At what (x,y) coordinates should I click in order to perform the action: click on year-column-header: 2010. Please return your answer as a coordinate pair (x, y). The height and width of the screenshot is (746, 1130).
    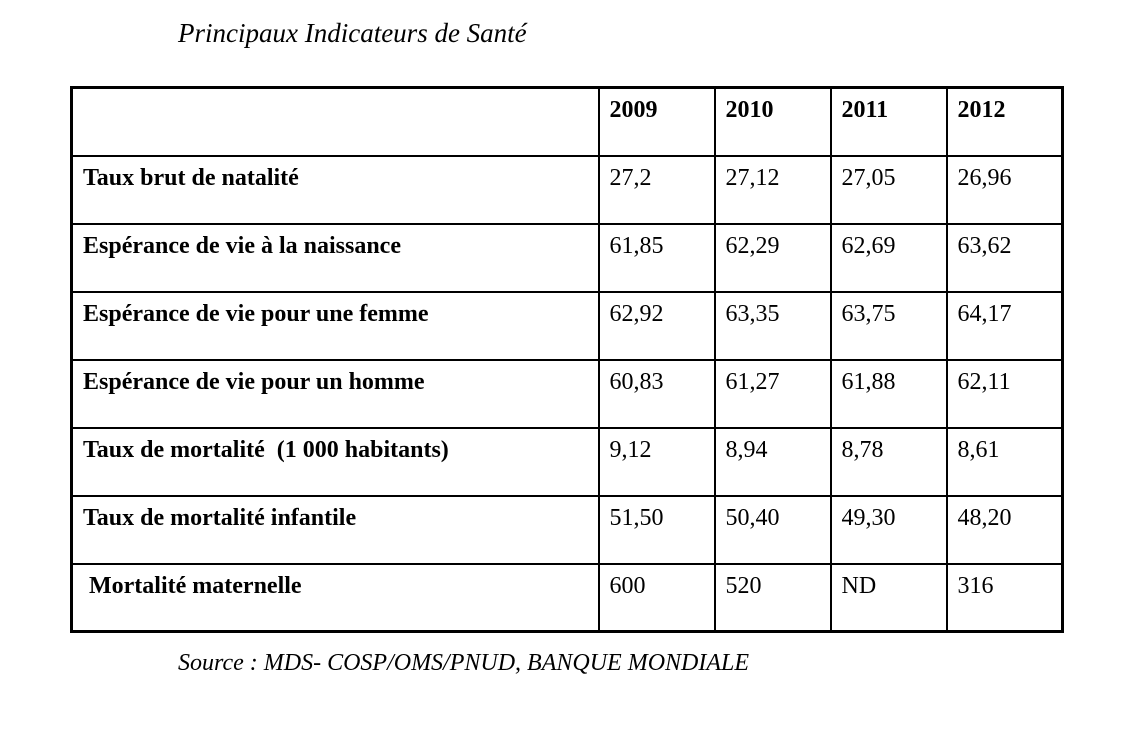
    Looking at the image, I should click on (772, 121).